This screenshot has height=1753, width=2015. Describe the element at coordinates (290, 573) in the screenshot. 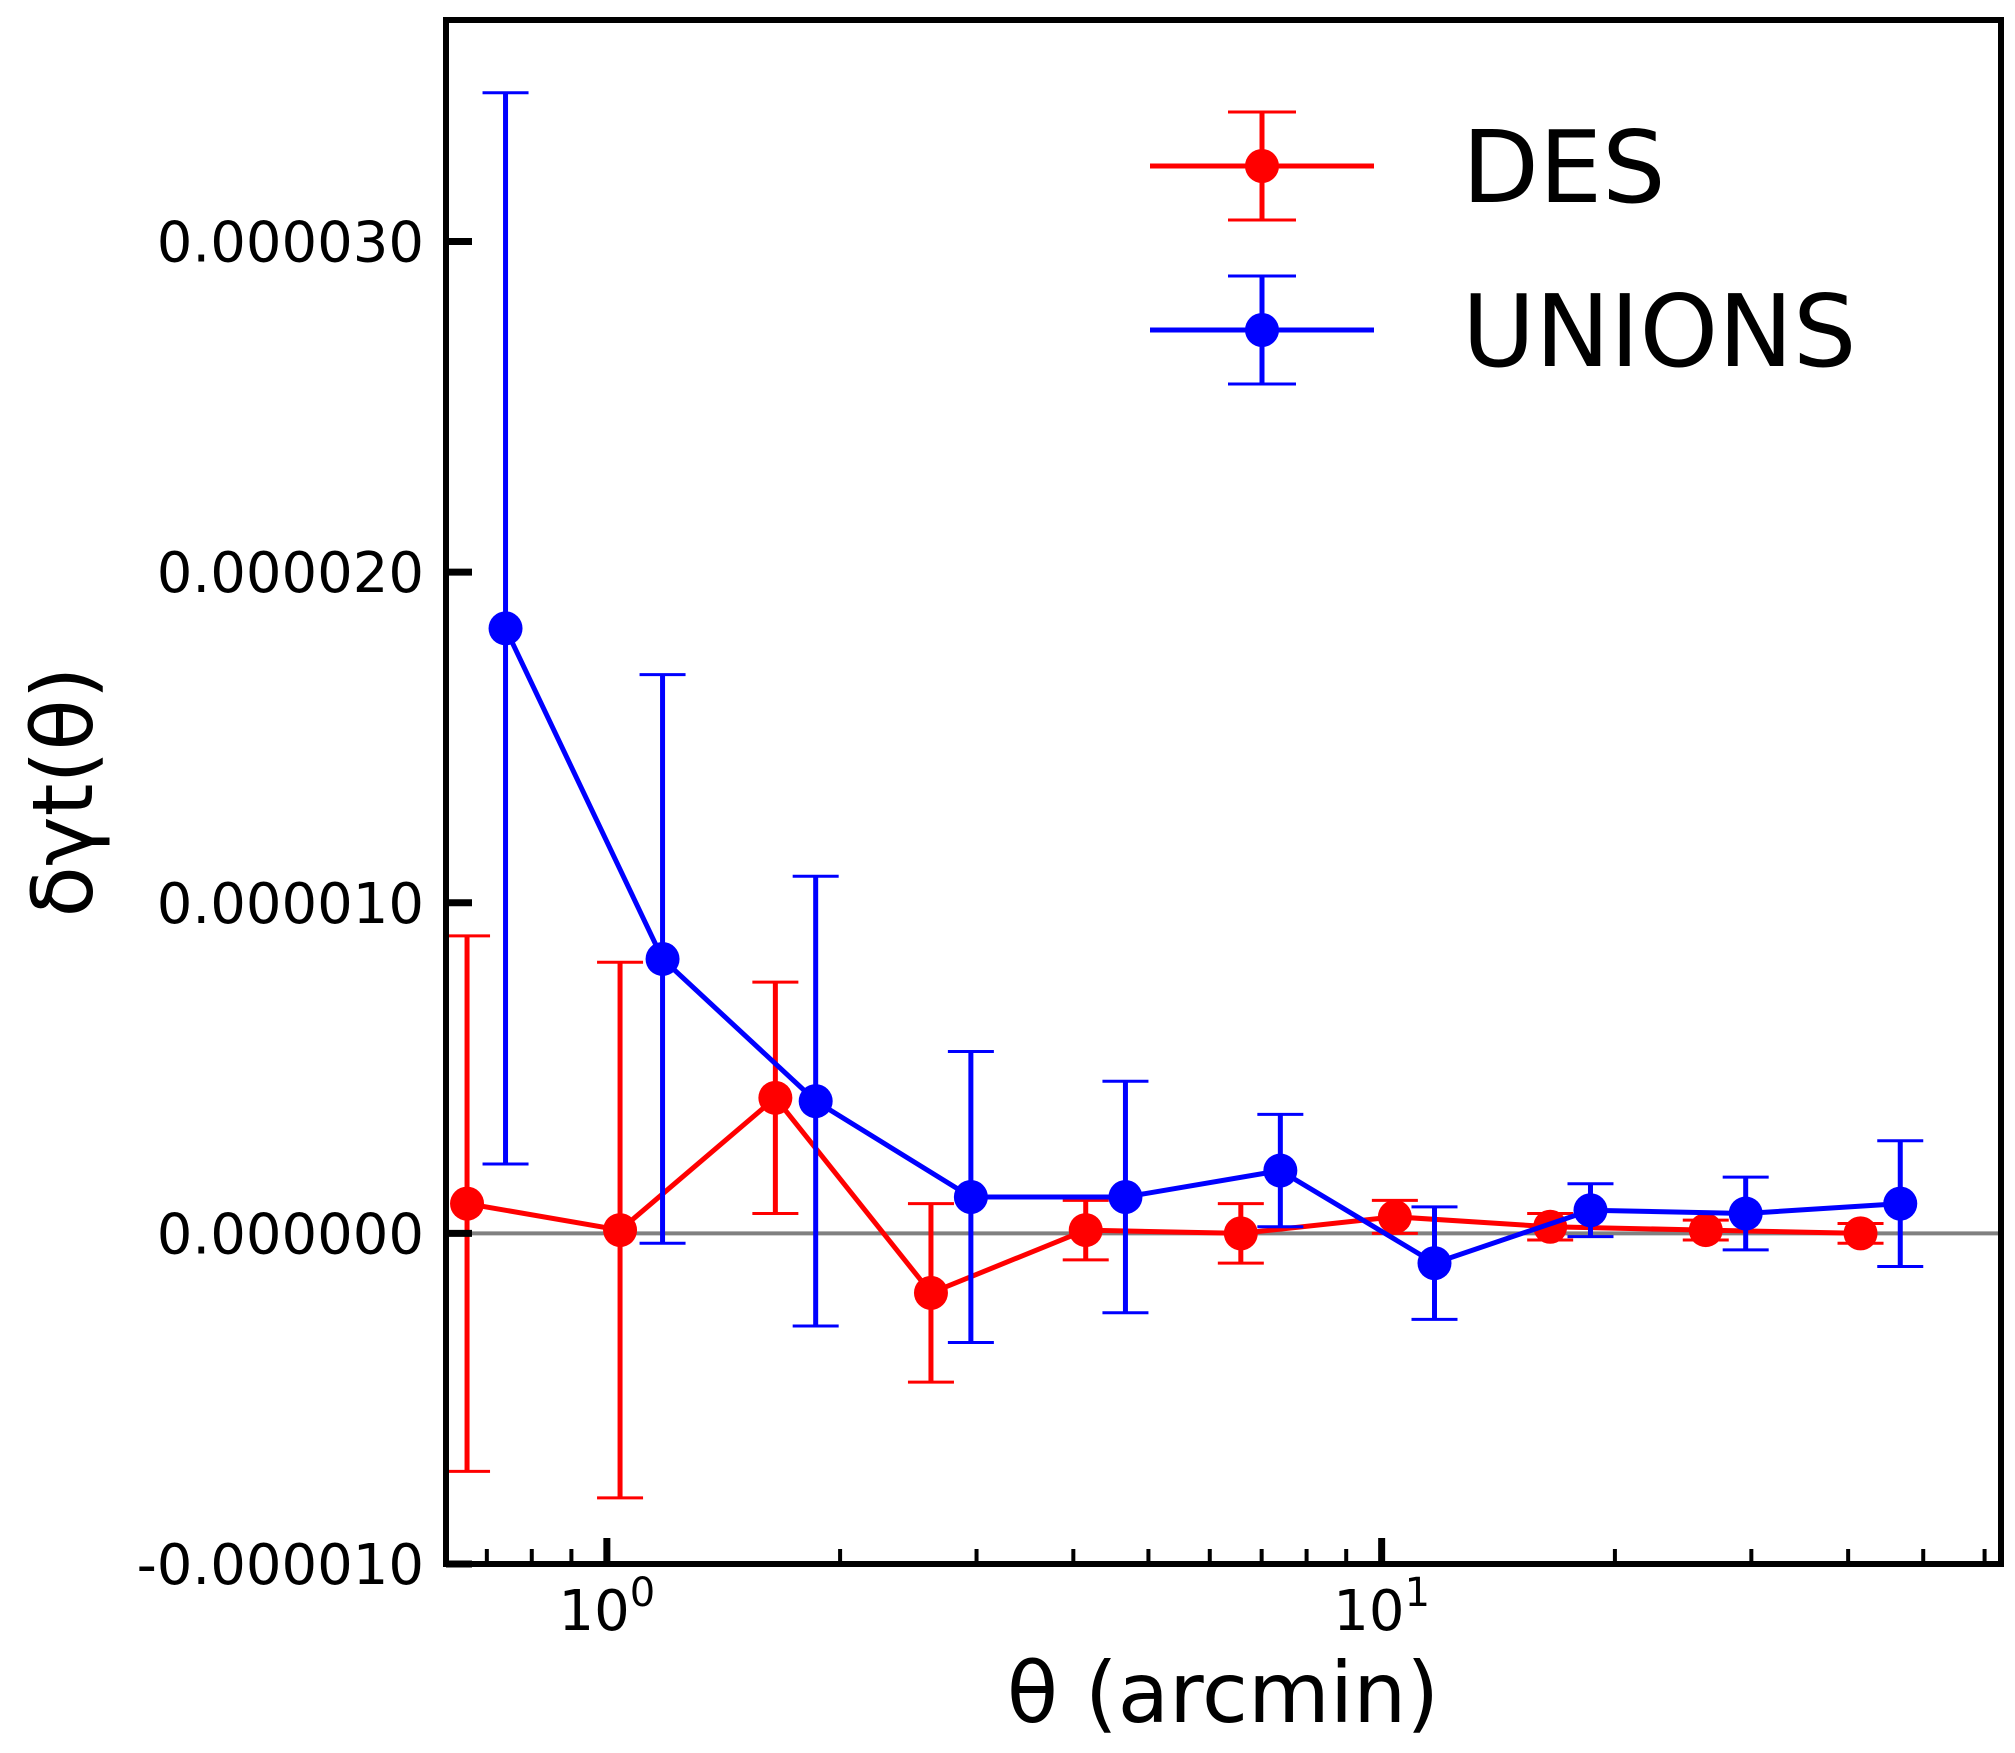

I see `y-tick-label: 0.000020` at that location.